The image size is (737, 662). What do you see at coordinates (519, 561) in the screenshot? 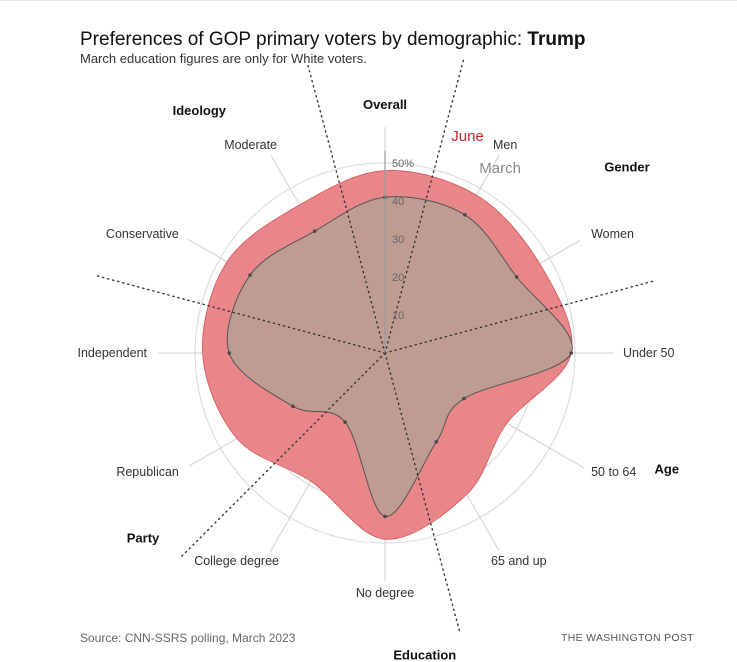
I see `category-label-65-and-up: 65 and up` at bounding box center [519, 561].